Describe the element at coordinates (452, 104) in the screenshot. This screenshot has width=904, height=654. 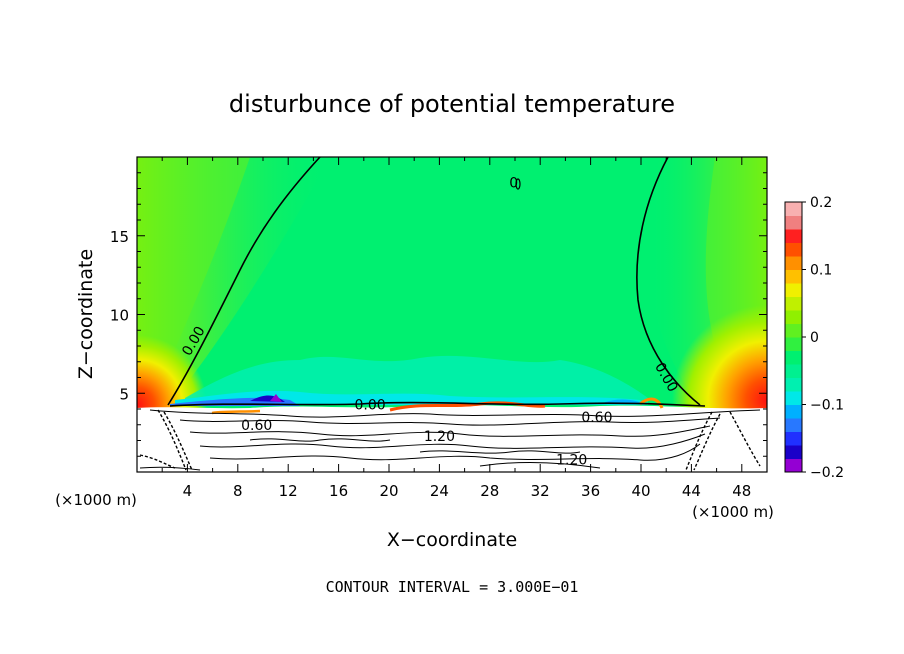
I see `chart-title: disturbunce of potential temperature` at that location.